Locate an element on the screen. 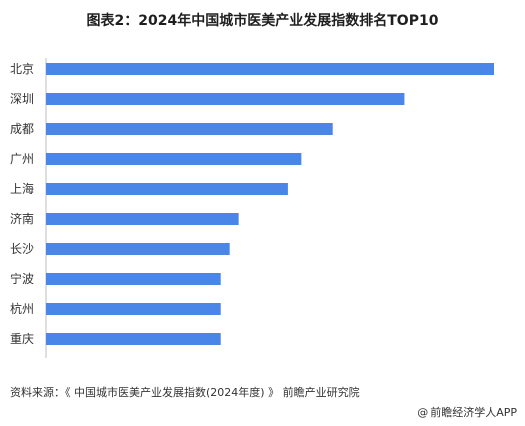  category-label: 深圳 is located at coordinates (22, 99).